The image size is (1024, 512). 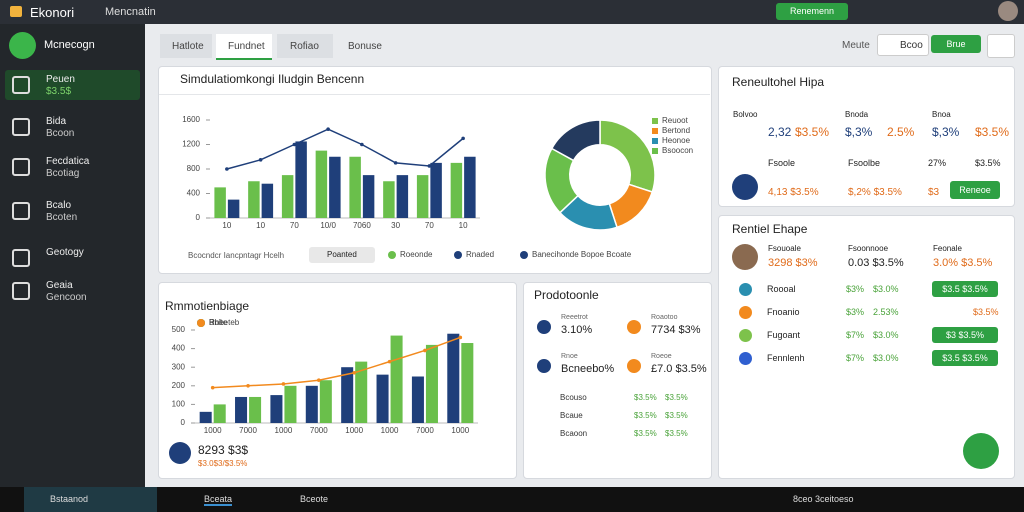 I want to click on y-tick-label: 0, so click(x=183, y=422).